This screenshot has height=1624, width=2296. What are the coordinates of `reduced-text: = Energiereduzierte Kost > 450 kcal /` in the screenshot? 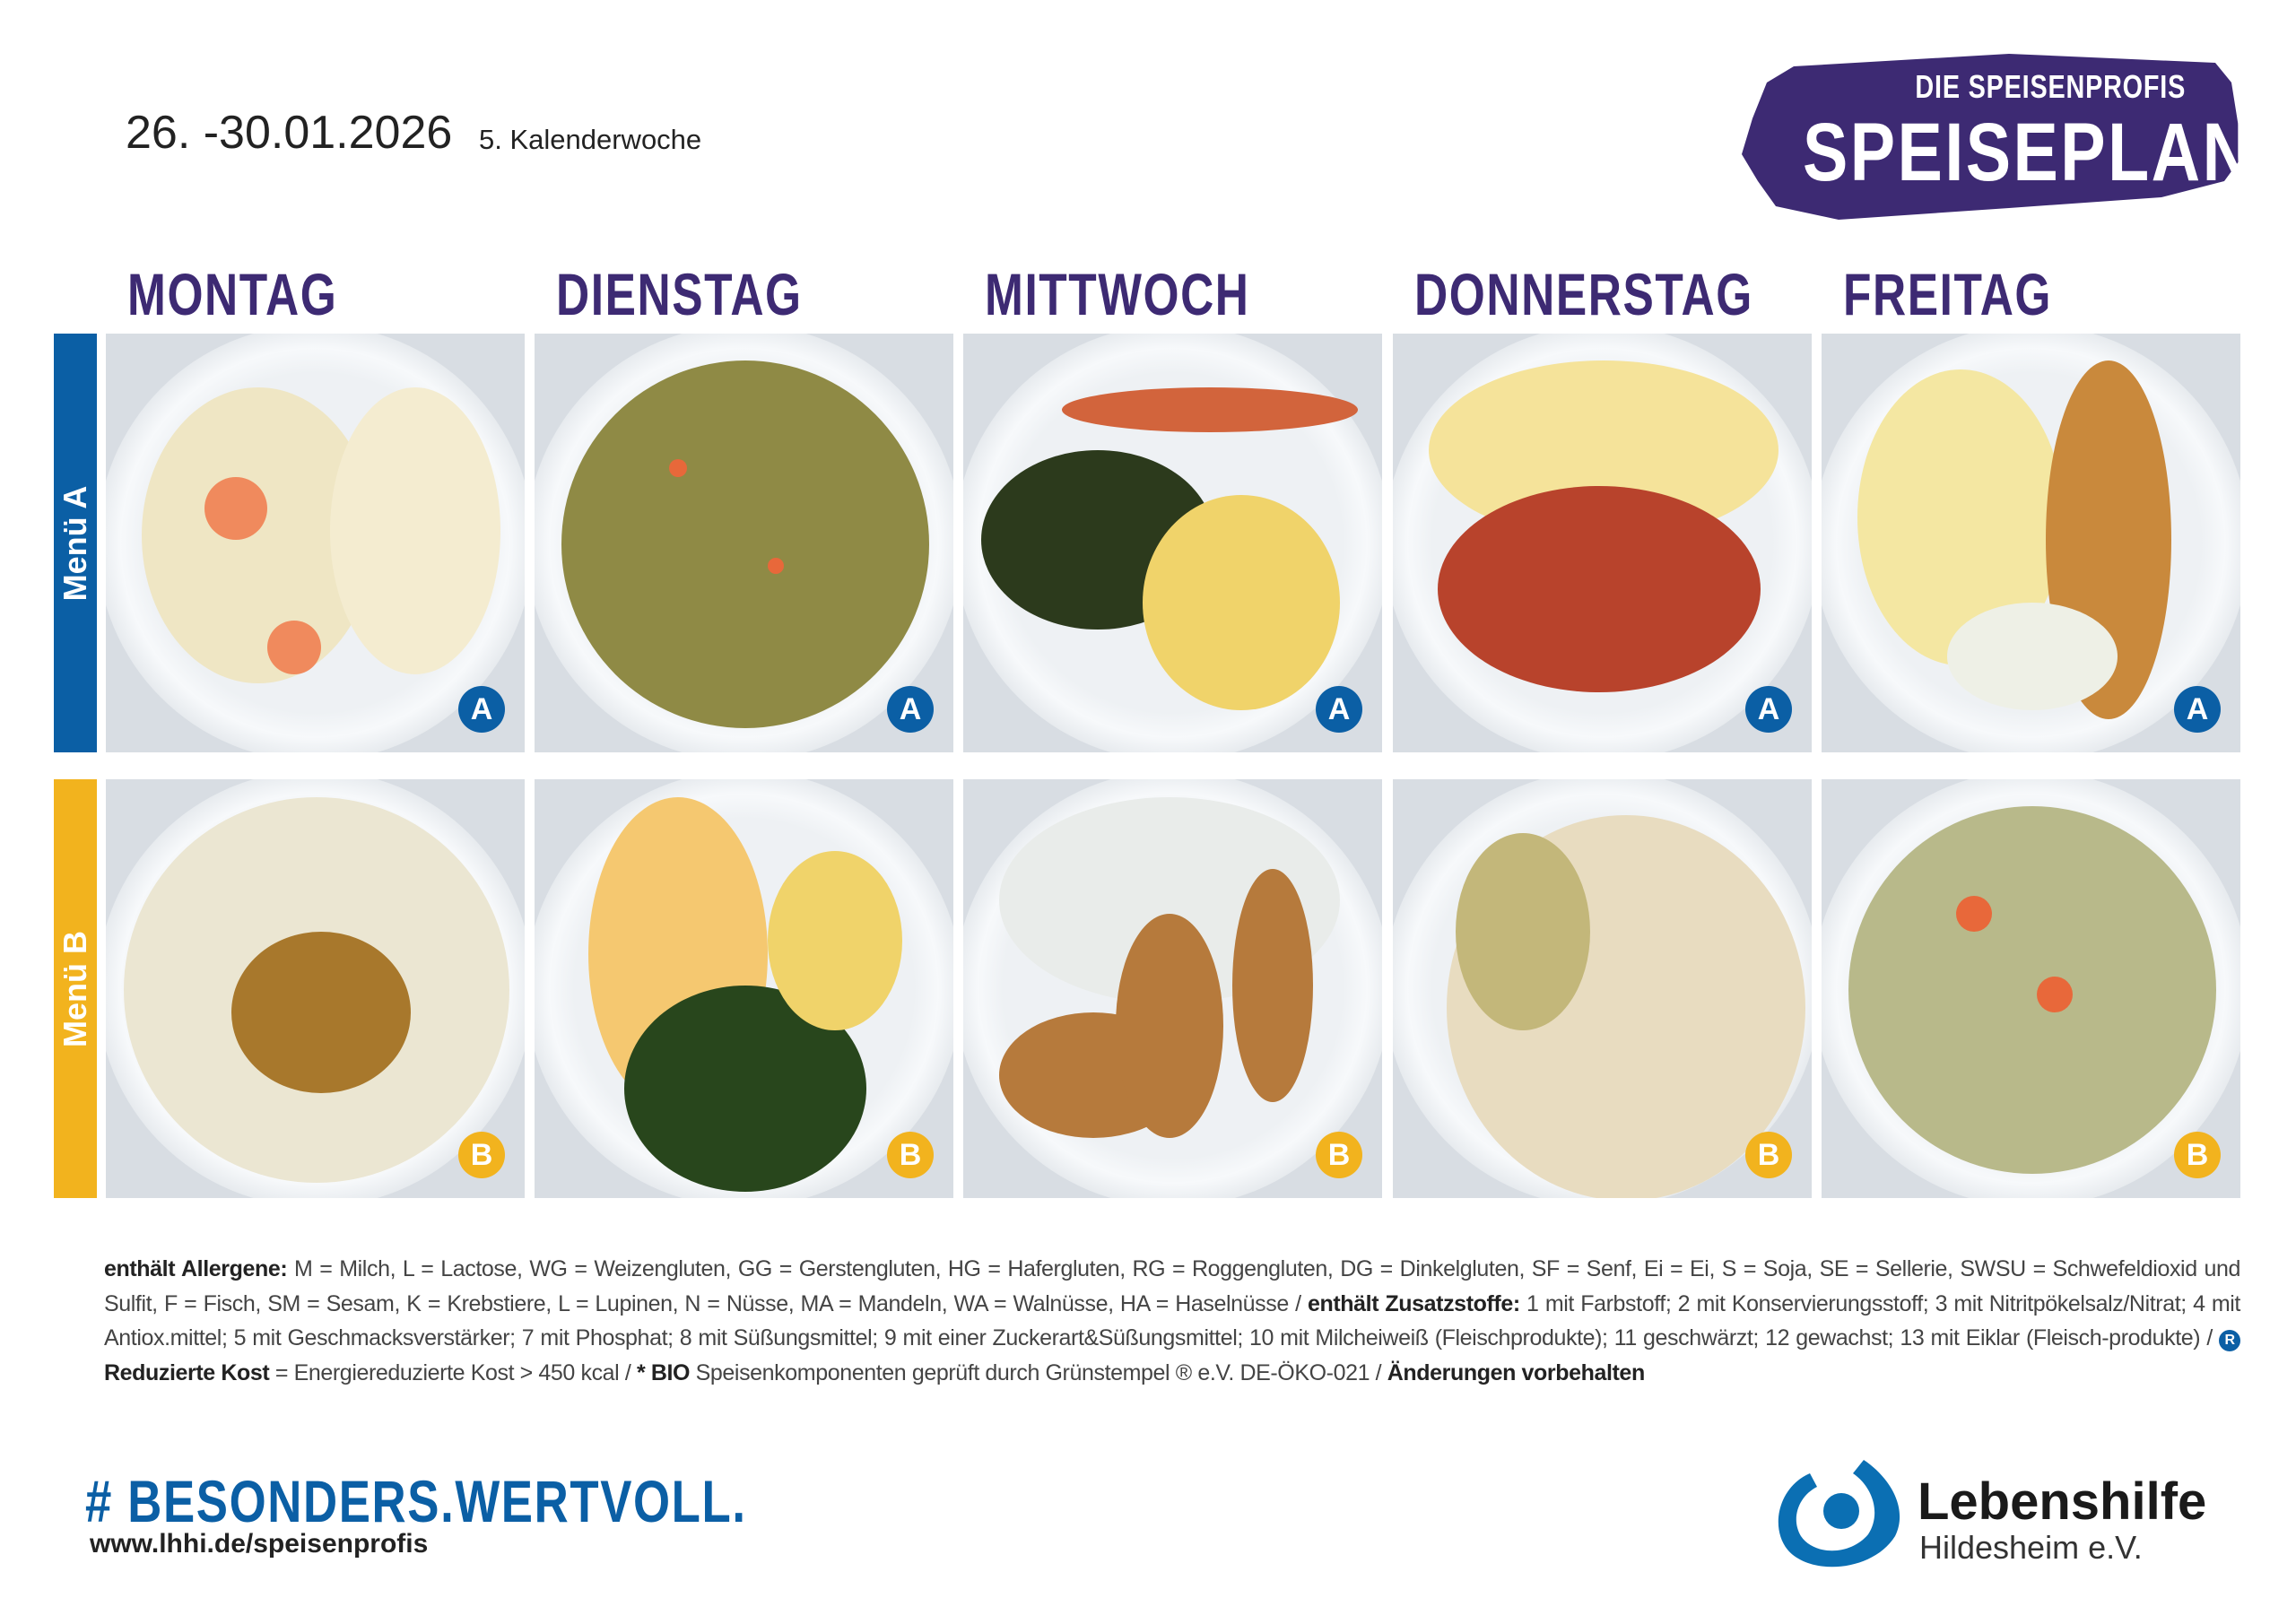 It's located at (452, 1372).